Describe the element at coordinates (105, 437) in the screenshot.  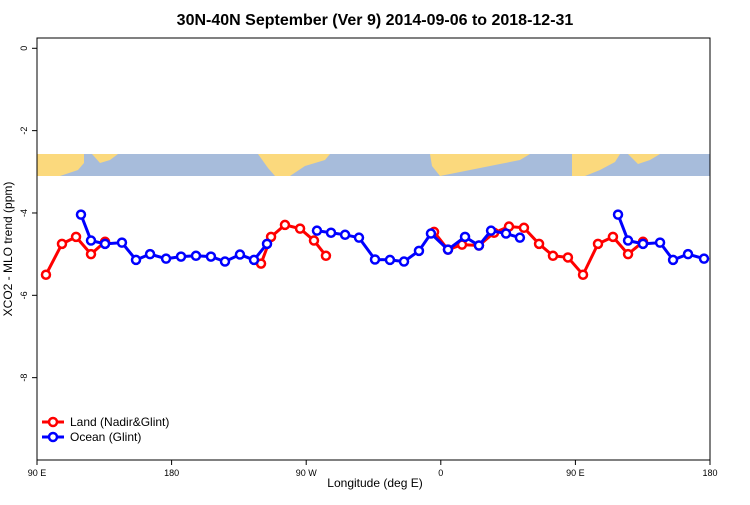
I see `legend-label: Ocean (Glint)` at that location.